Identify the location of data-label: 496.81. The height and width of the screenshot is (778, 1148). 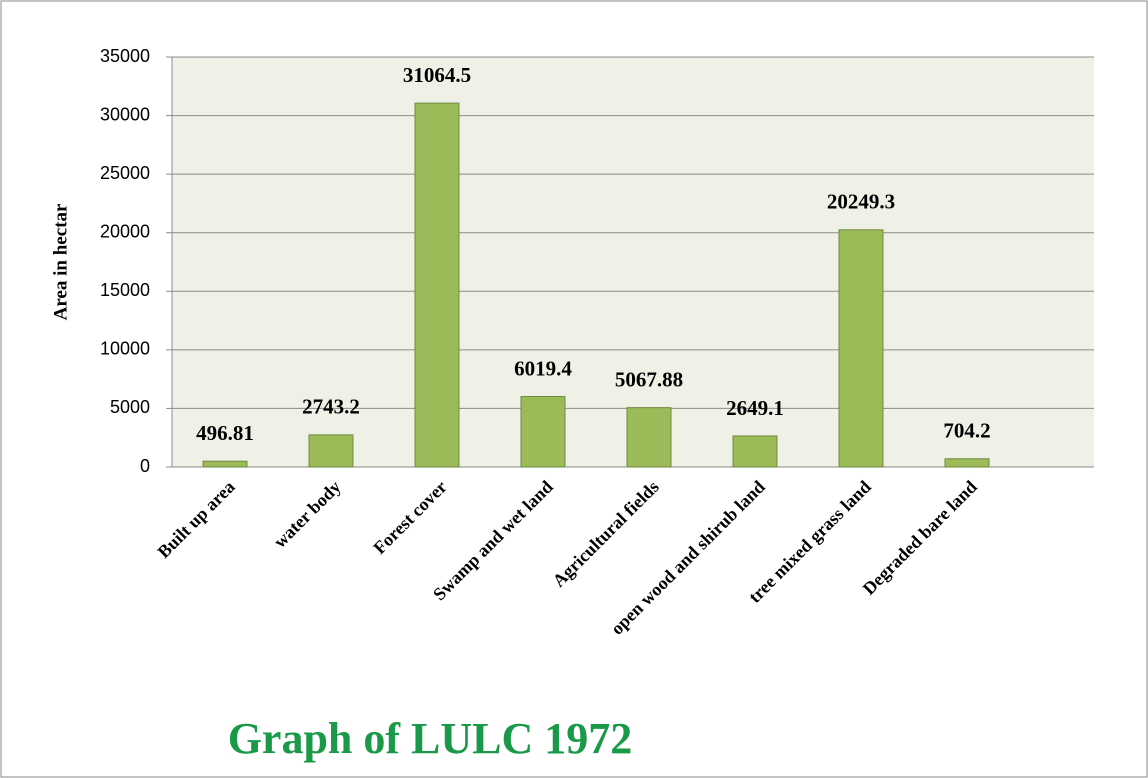
(225, 433).